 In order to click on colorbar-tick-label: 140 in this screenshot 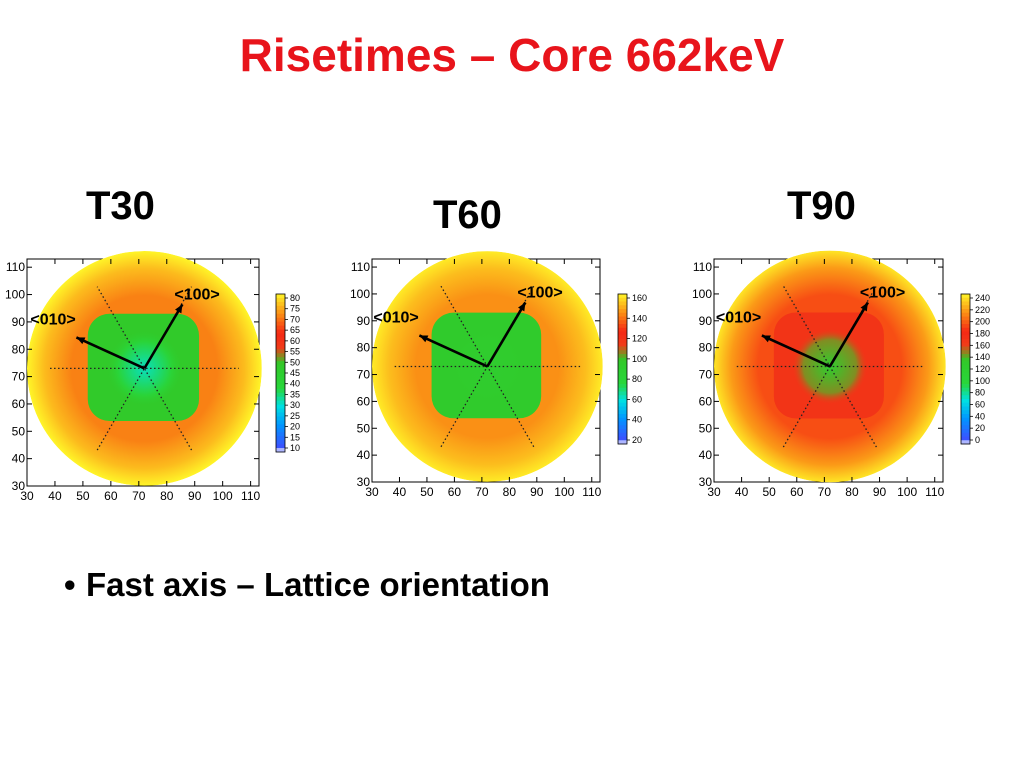, I will do `click(639, 318)`.